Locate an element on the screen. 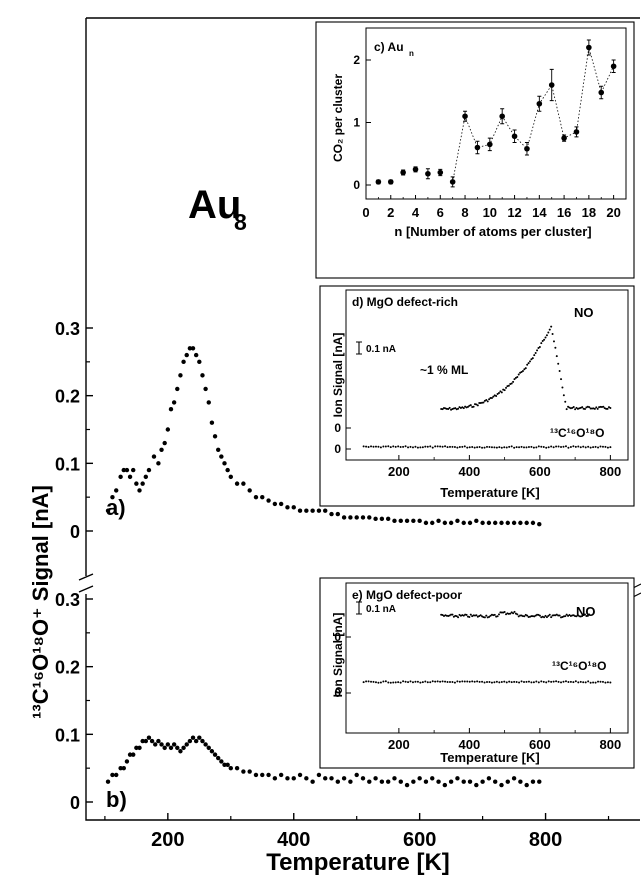 Image resolution: width=641 pixels, height=880 pixels. inset-e-x-tick-label: 200 is located at coordinates (399, 744).